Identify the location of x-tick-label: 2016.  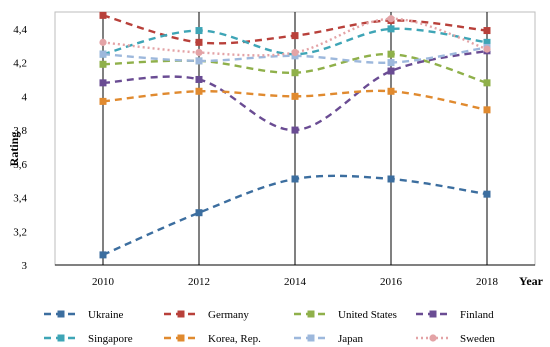
(391, 282).